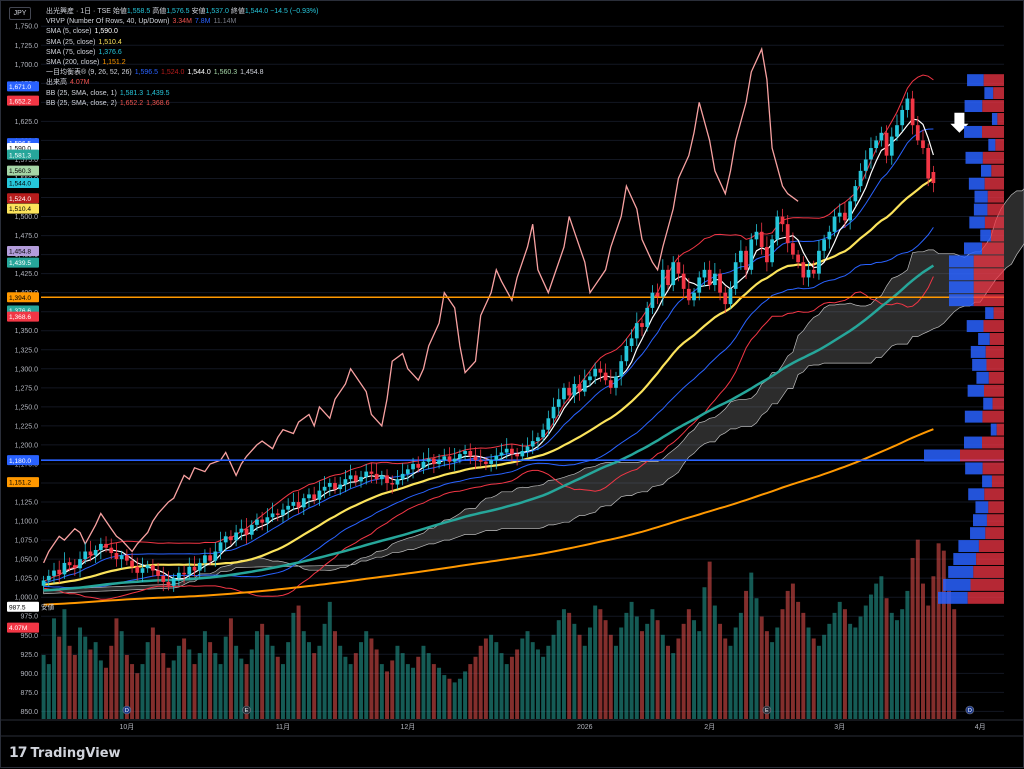  I want to click on legend-indicator-name: SMA (200, close), so click(73, 63).